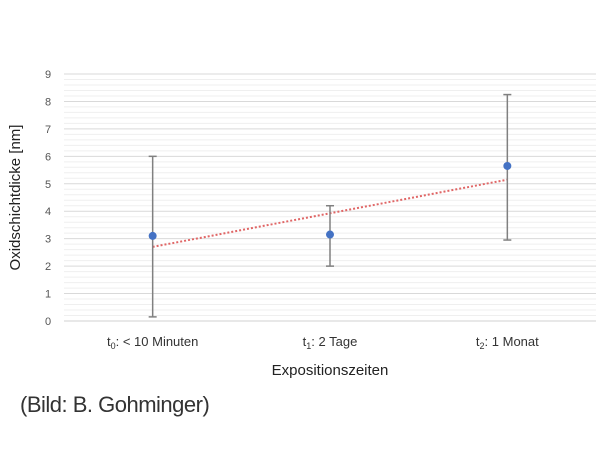 This screenshot has height=456, width=600. Describe the element at coordinates (115, 404) in the screenshot. I see `image-credit: (Bild: B. Gohminger)` at that location.